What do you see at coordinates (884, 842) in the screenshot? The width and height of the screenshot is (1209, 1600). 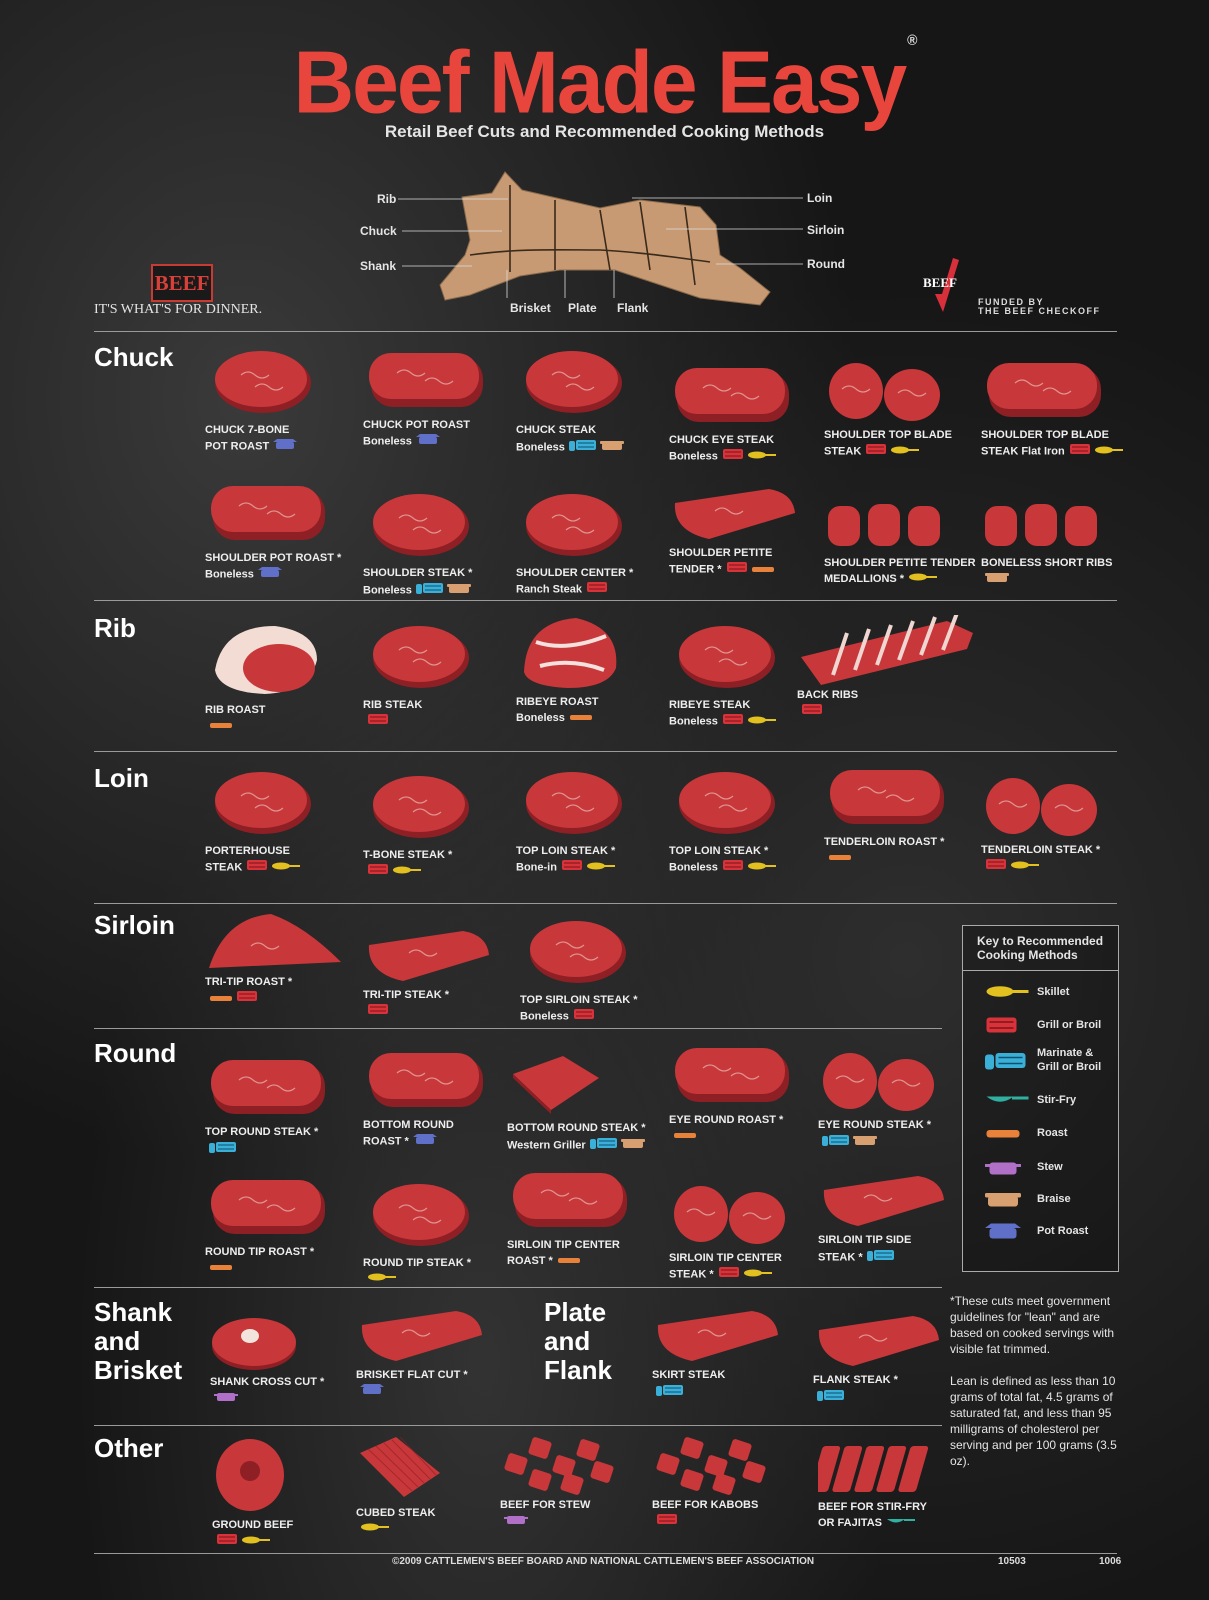 I see `cut-name: TENDERLOIN ROAST *` at bounding box center [884, 842].